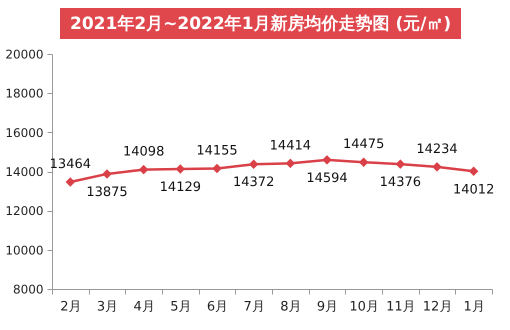 This screenshot has width=510, height=330. Describe the element at coordinates (71, 307) in the screenshot. I see `x-tick-label: 2月` at that location.